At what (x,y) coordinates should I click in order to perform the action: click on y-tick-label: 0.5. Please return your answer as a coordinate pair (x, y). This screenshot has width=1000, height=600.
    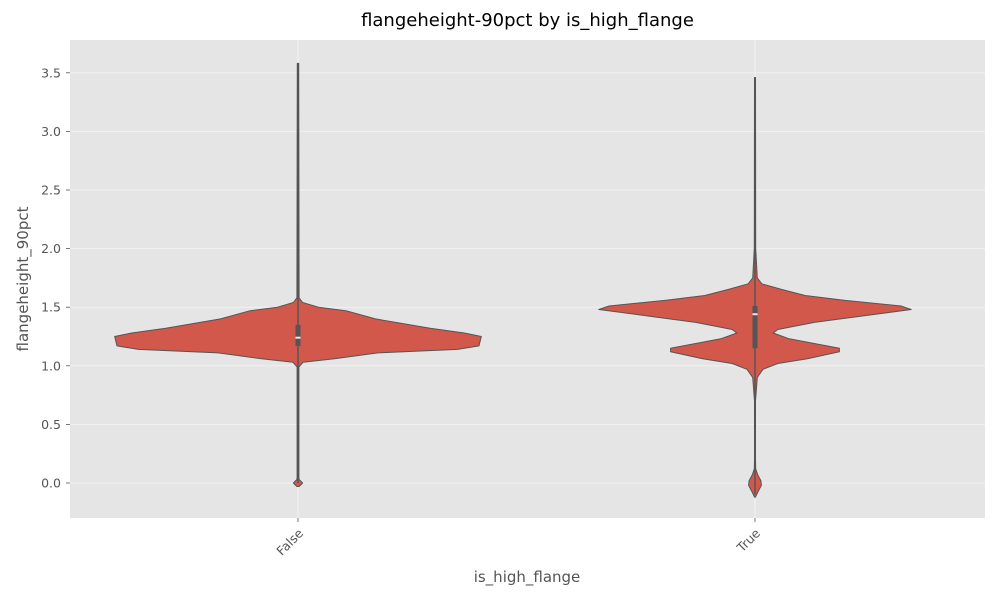
    Looking at the image, I should click on (51, 424).